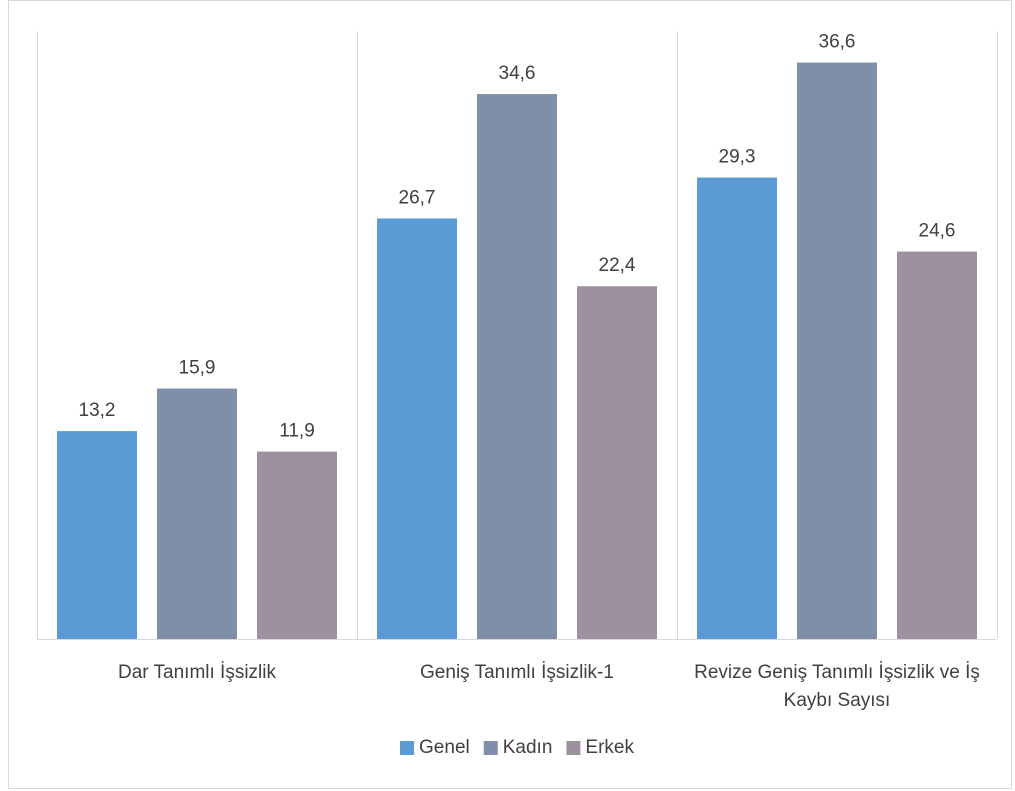 The width and height of the screenshot is (1015, 791). I want to click on data-label: 22,4, so click(617, 265).